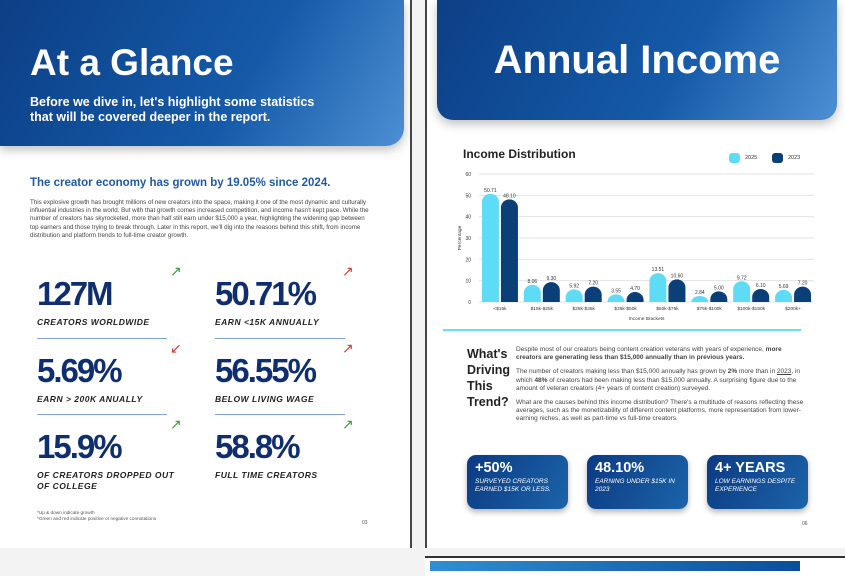 The height and width of the screenshot is (576, 845). What do you see at coordinates (258, 446) in the screenshot?
I see `stat-value: 58.8%` at bounding box center [258, 446].